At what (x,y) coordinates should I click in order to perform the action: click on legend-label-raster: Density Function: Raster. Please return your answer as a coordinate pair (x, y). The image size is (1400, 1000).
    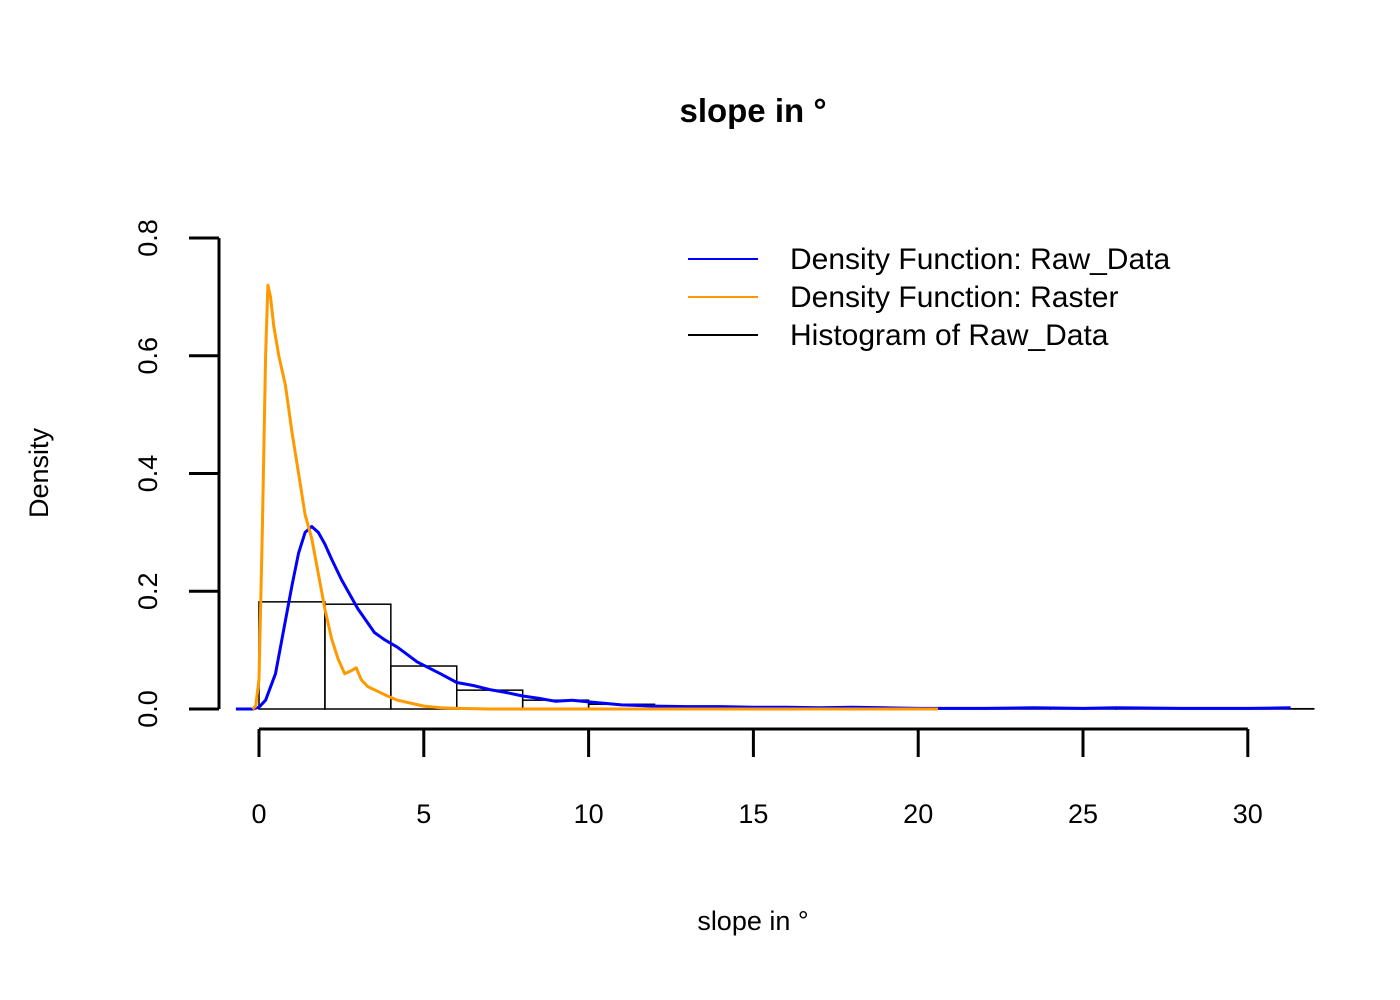
    Looking at the image, I should click on (954, 297).